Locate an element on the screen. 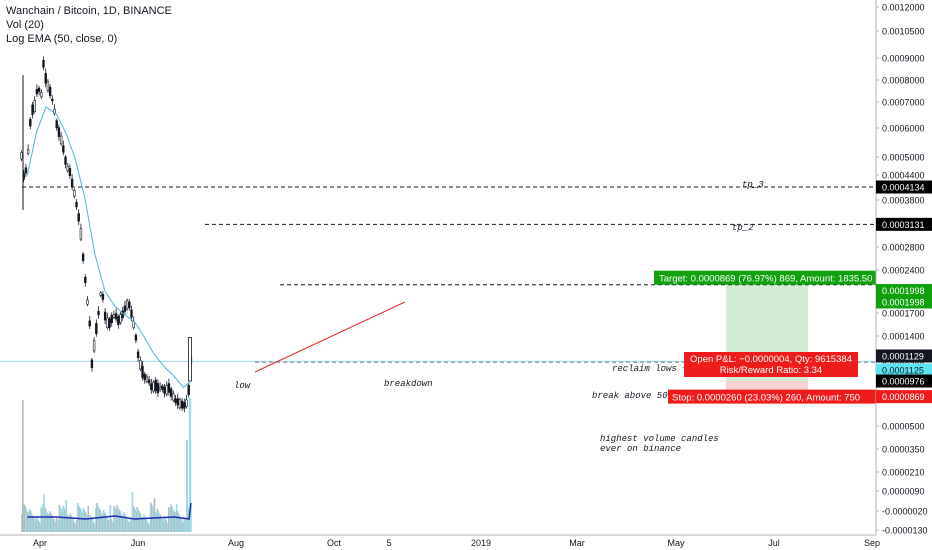  time-tick-label: Apr is located at coordinates (40, 543).